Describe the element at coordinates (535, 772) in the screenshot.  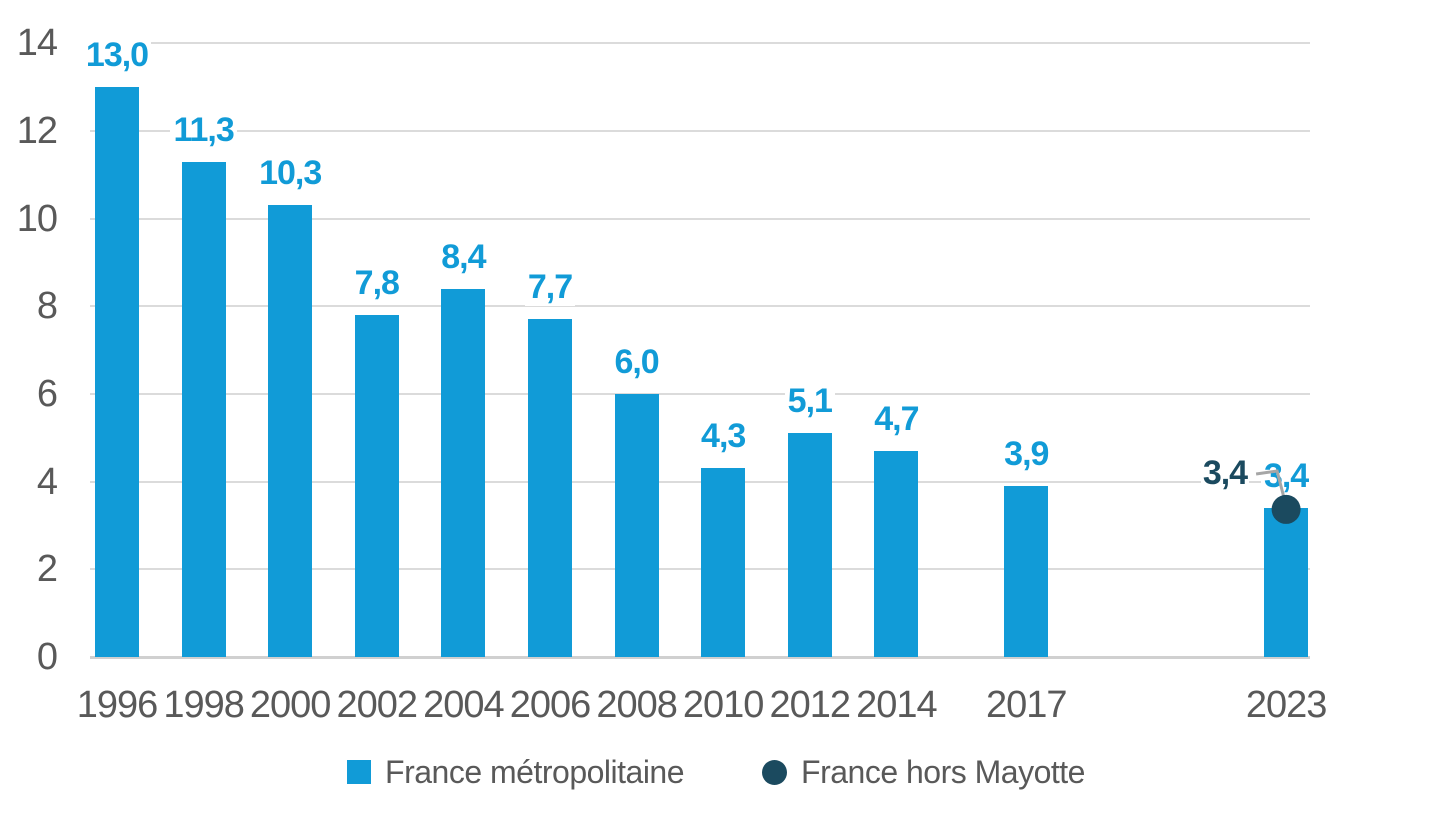
I see `legend-label: France métropolitaine` at that location.